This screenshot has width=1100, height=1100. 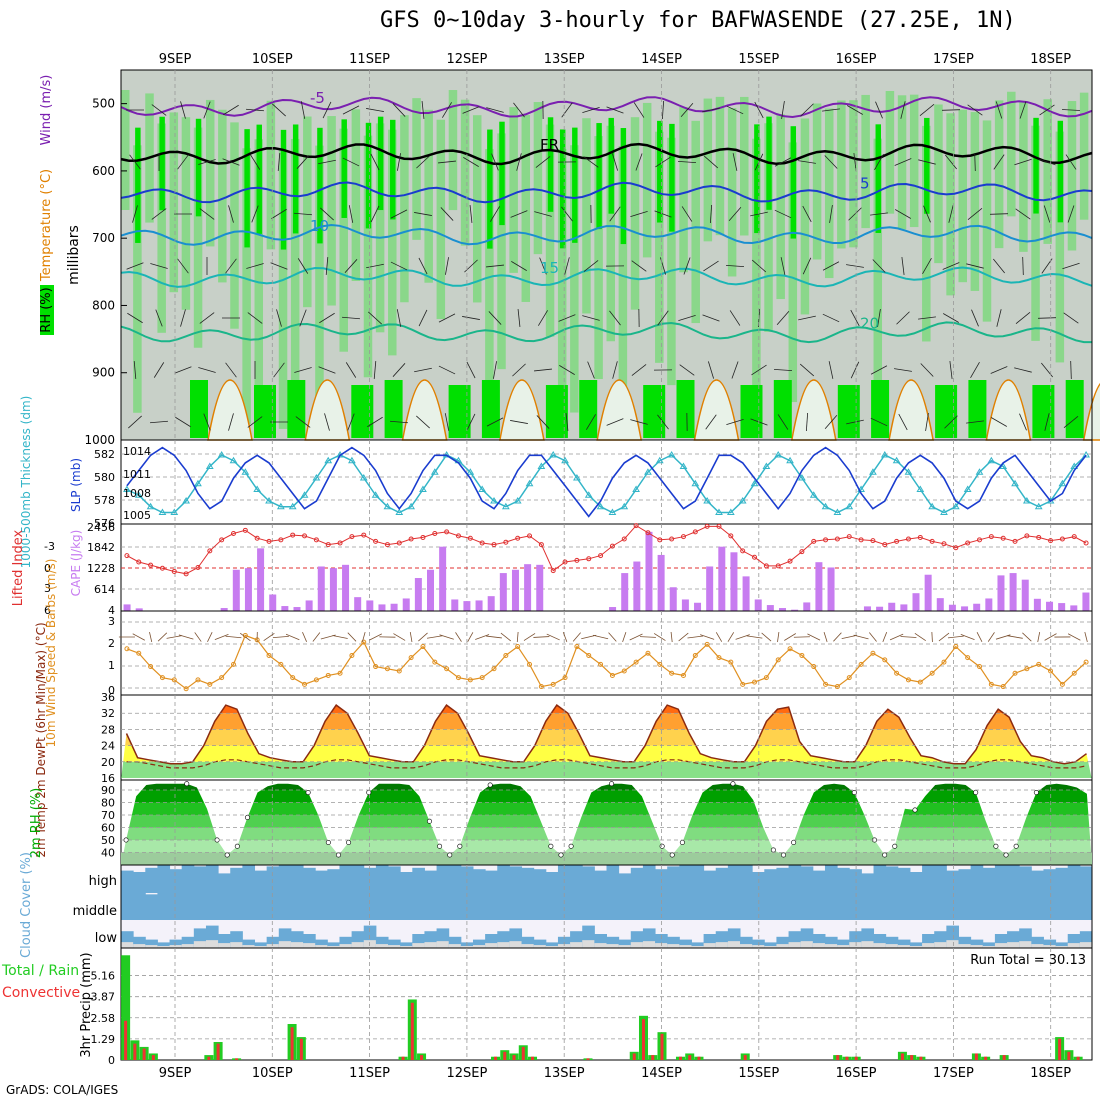 What do you see at coordinates (108, 746) in the screenshot?
I see `temp-tick-label: 24` at bounding box center [108, 746].